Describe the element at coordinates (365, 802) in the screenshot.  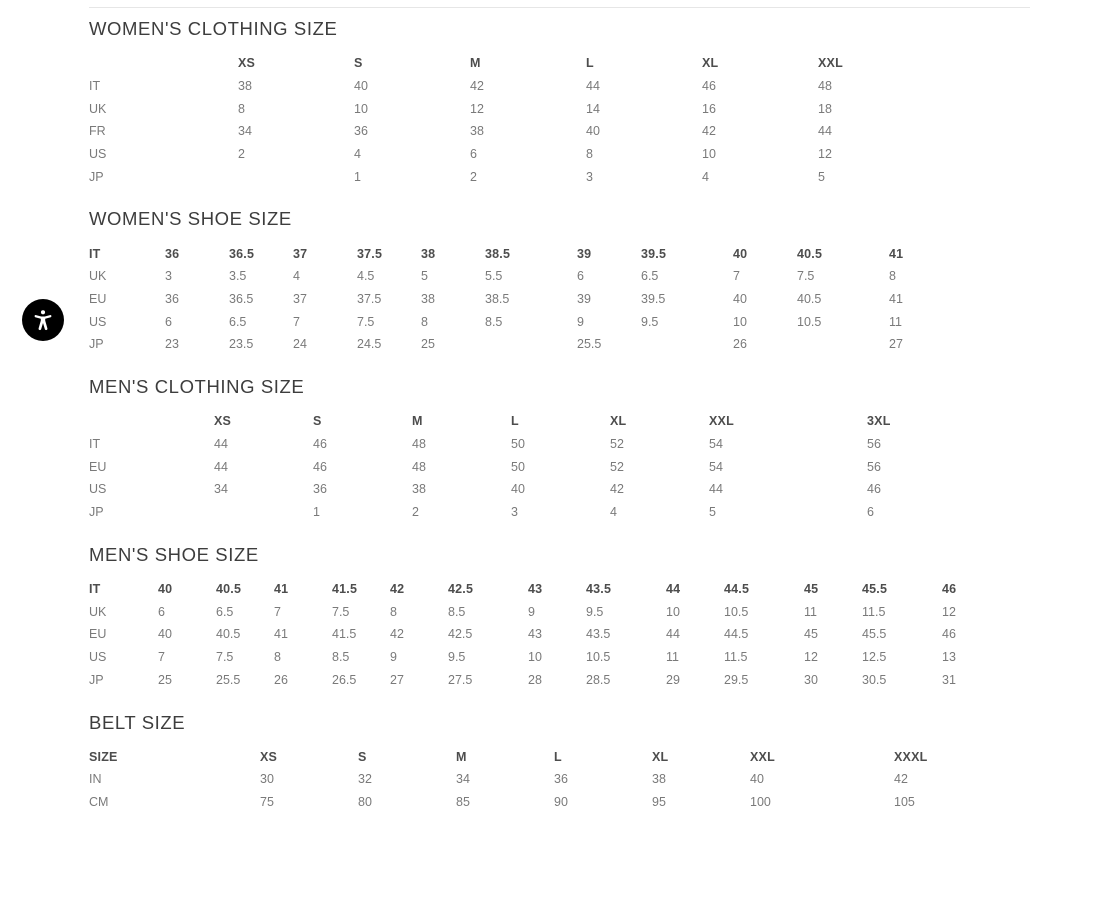
I see `table-cell: 80` at that location.